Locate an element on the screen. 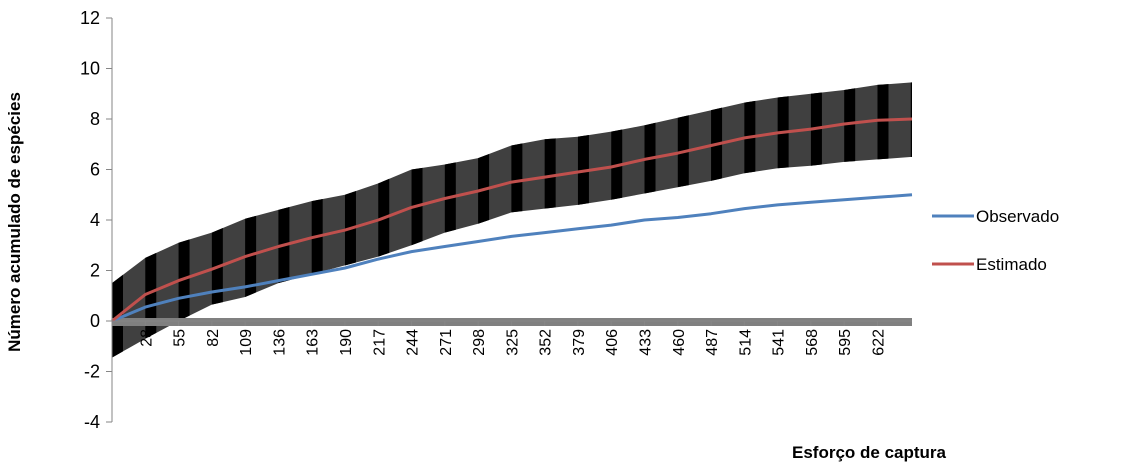  x-tick-label: 136 is located at coordinates (279, 342).